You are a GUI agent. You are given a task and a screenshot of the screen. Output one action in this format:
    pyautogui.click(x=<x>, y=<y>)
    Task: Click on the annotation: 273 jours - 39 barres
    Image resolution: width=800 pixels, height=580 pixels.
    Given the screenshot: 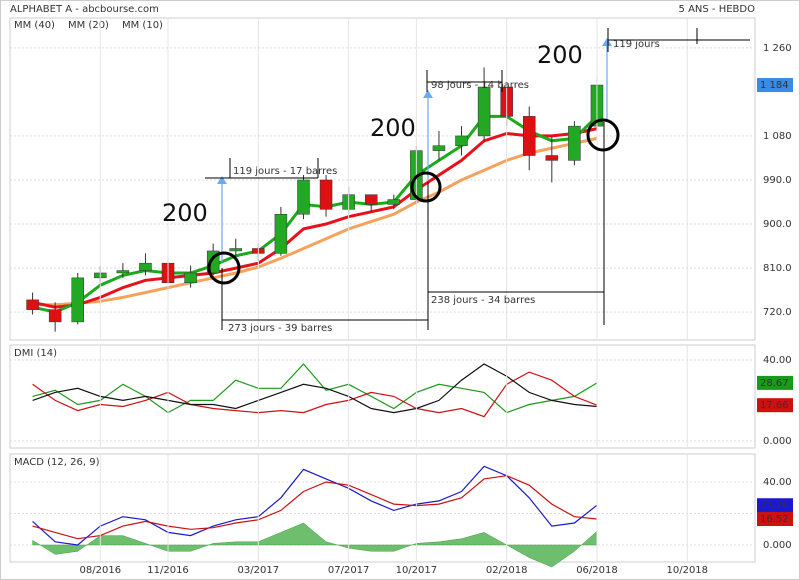 What is the action you would take?
    pyautogui.click(x=280, y=328)
    